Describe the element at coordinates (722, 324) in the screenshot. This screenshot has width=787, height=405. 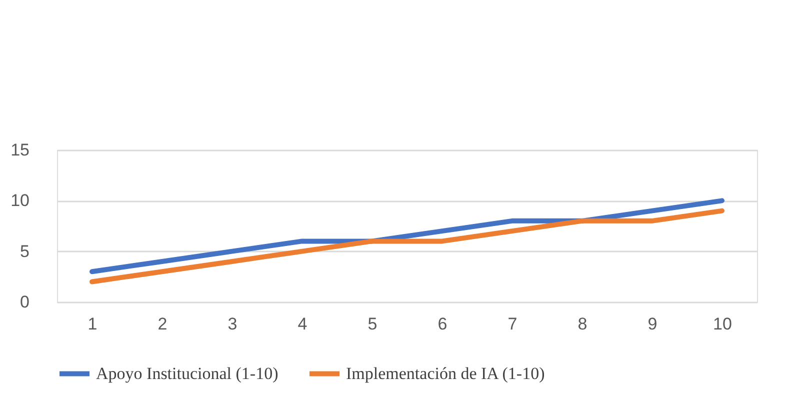
I see `x-tick-label: 10` at that location.